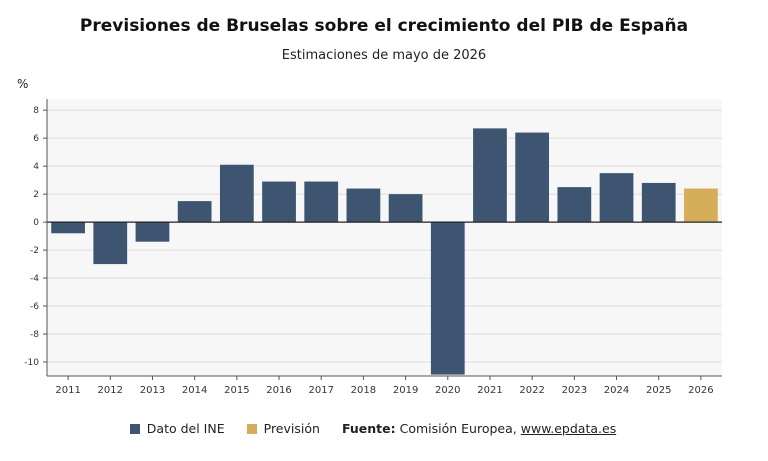 This screenshot has width=768, height=461. I want to click on y-tick-label: -6, so click(34, 307).